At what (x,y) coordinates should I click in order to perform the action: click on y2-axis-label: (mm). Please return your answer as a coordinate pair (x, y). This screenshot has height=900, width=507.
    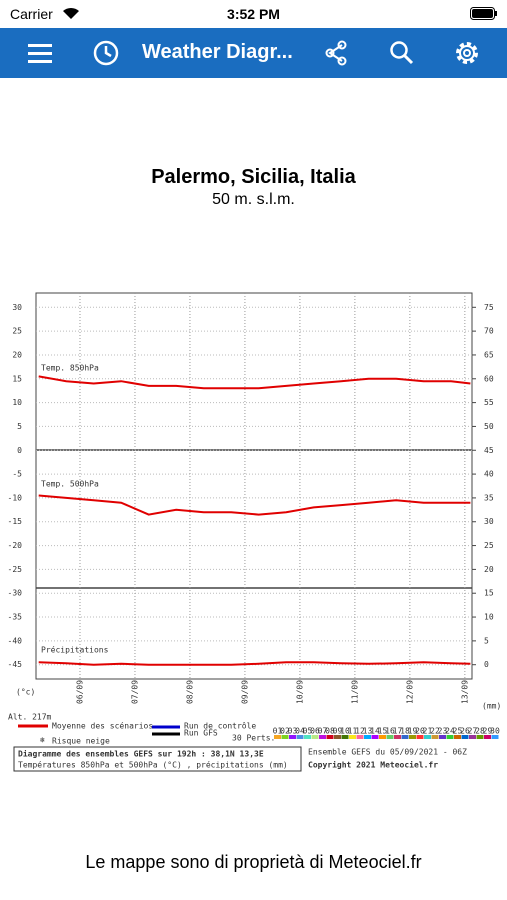
    Looking at the image, I should click on (491, 706).